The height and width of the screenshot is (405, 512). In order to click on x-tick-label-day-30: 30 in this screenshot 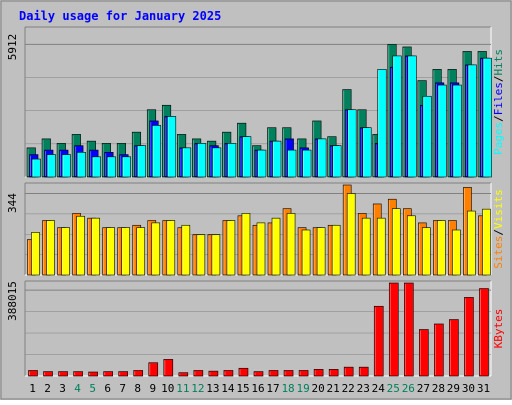, I will do `click(468, 388)`.